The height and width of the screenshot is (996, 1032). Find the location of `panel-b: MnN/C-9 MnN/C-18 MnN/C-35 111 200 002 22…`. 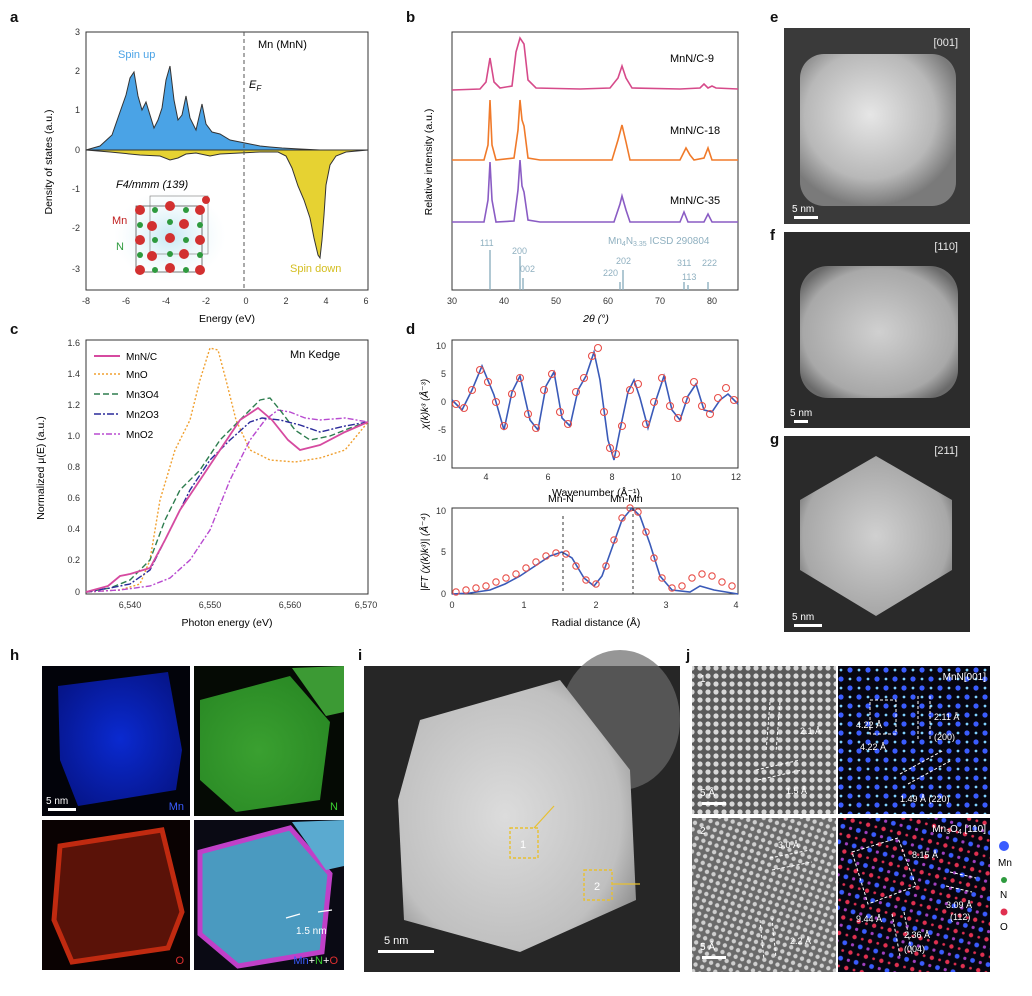

panel-b: MnN/C-9 MnN/C-18 MnN/C-35 111 200 002 22… is located at coordinates (581, 178).